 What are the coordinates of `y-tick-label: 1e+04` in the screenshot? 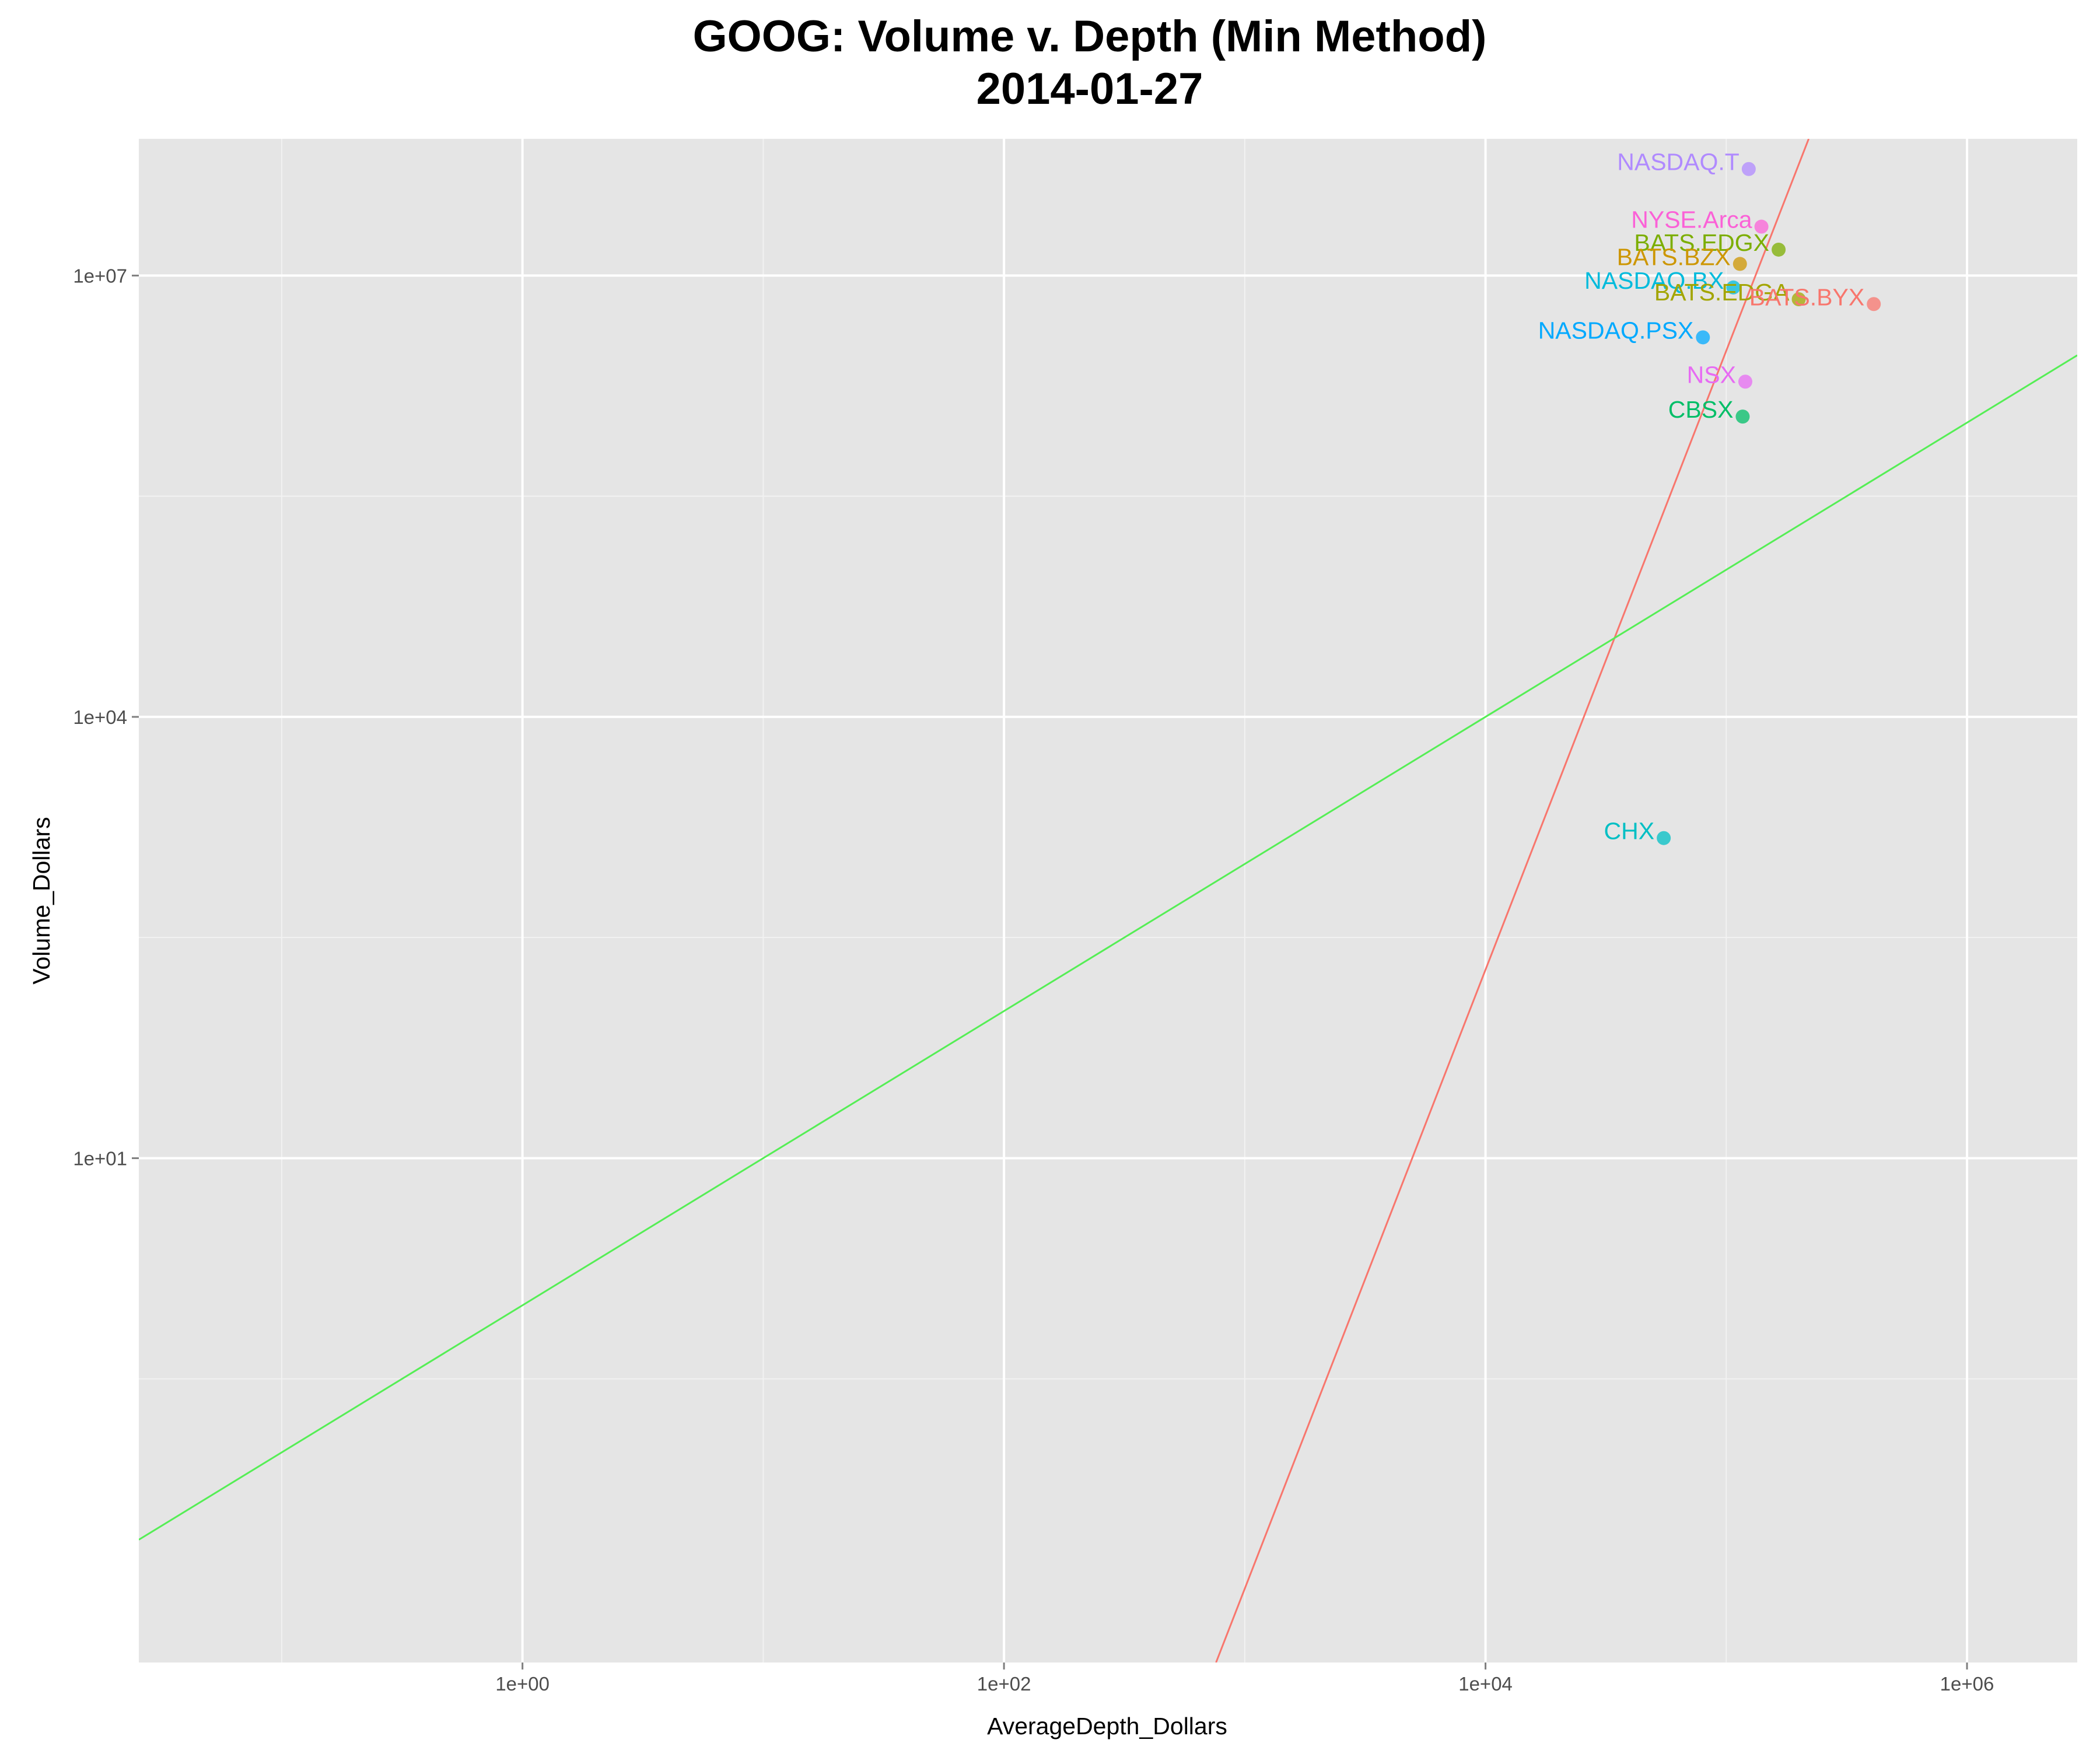 It's located at (100, 717).